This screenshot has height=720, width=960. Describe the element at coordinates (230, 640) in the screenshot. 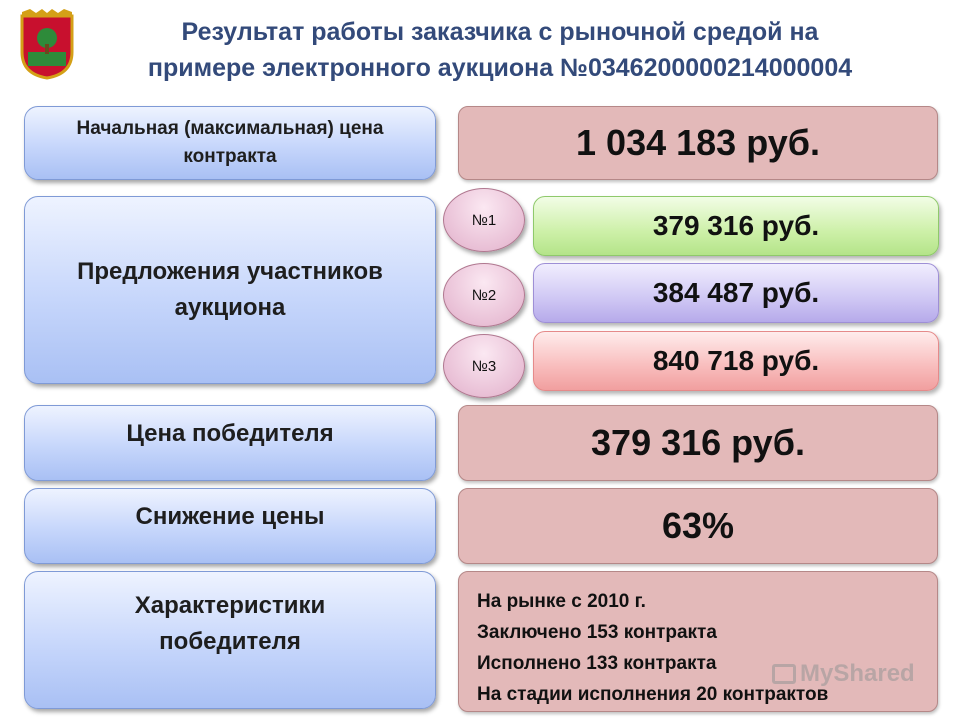

I see `winner-characteristics-label: Характеристики победителя` at that location.